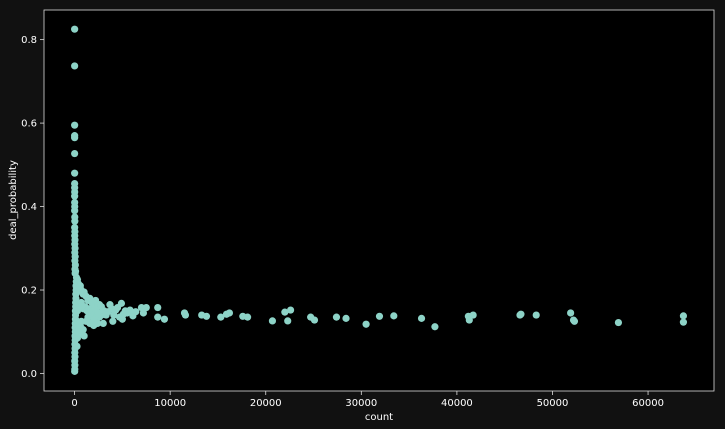 The image size is (725, 429). I want to click on x-axis: 0 10000 20000 30000 40000 50000 60000, so click(367, 400).